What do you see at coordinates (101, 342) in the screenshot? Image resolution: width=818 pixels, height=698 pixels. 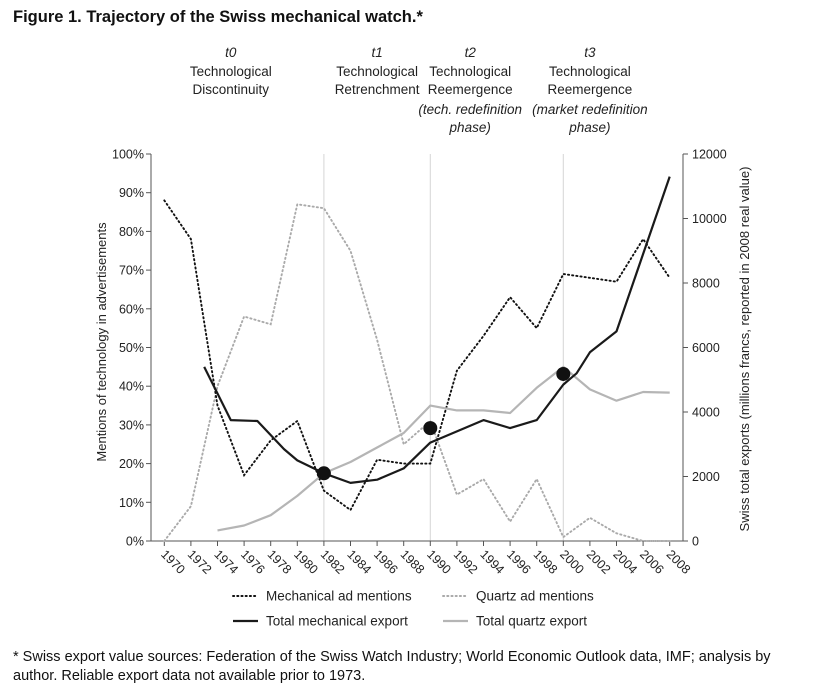 I see `y-axis-label: Mentions of technology in advertisements` at bounding box center [101, 342].